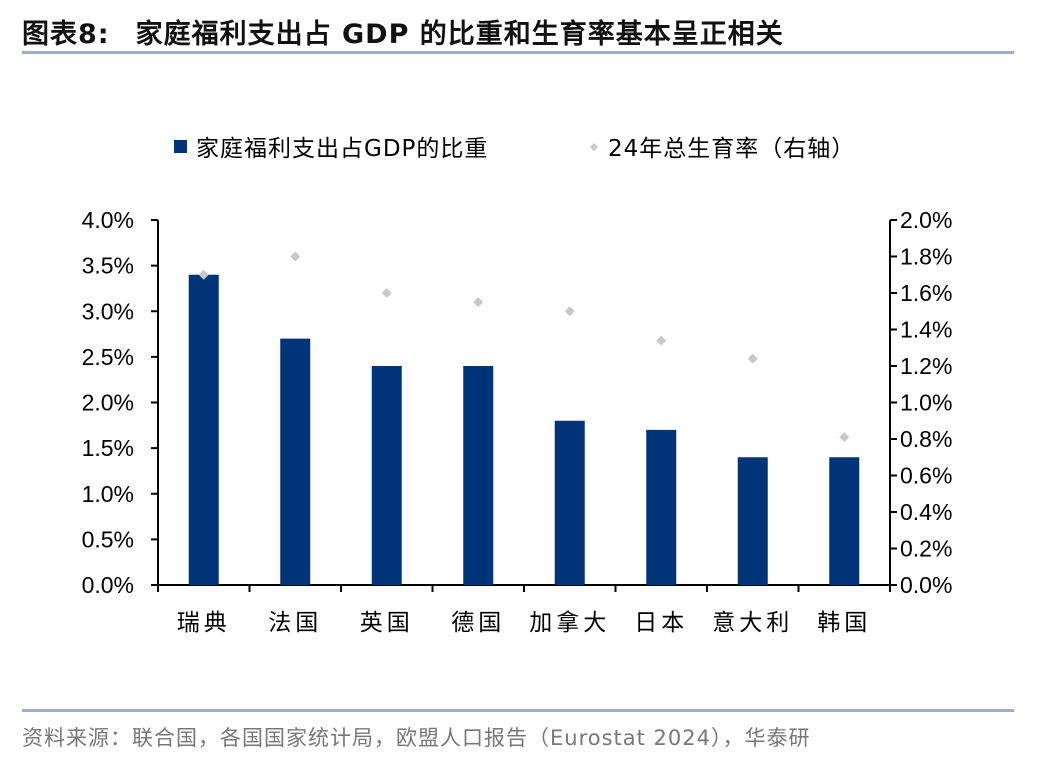 The height and width of the screenshot is (760, 1048). What do you see at coordinates (108, 220) in the screenshot?
I see `left-tick-label: 4.0%` at bounding box center [108, 220].